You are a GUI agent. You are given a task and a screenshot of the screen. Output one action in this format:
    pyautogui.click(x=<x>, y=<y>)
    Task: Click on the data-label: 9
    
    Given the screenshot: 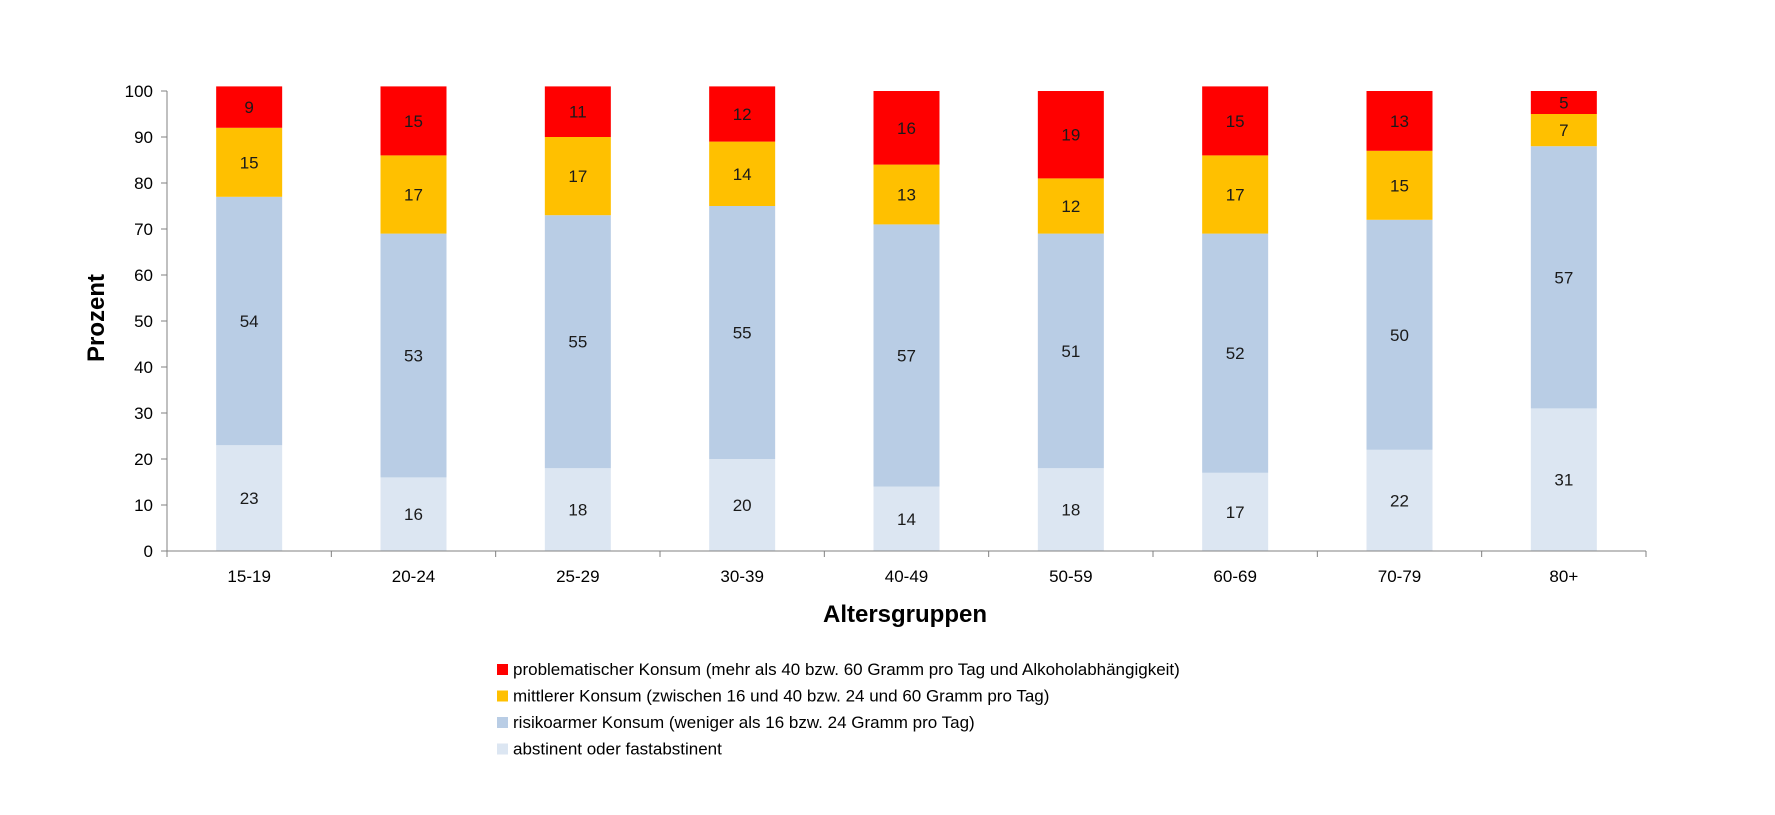 What is the action you would take?
    pyautogui.click(x=248, y=107)
    